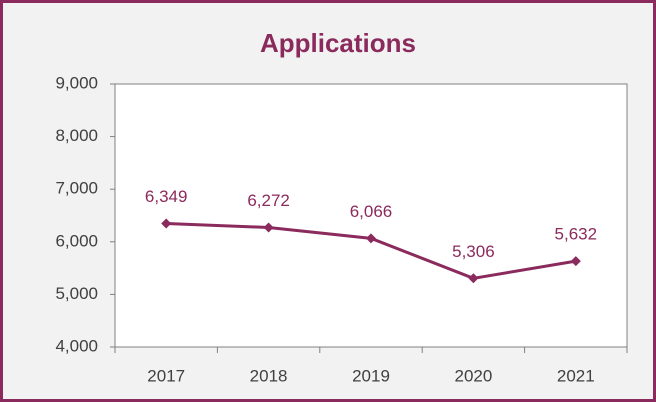 The image size is (656, 402). I want to click on y-tick-label: 7,000, so click(76, 188).